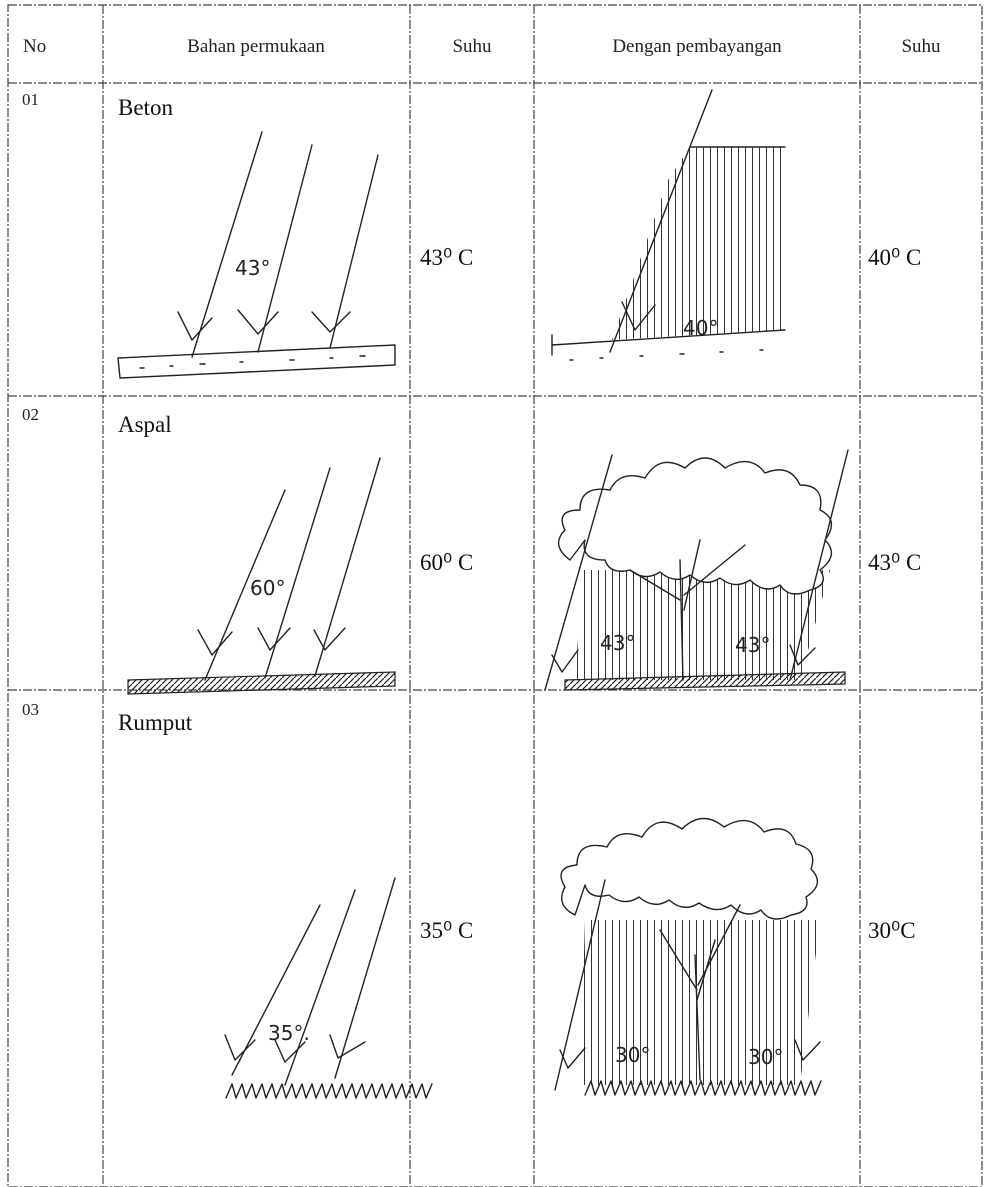 The width and height of the screenshot is (987, 1187). I want to click on row-number: 02, so click(30, 414).